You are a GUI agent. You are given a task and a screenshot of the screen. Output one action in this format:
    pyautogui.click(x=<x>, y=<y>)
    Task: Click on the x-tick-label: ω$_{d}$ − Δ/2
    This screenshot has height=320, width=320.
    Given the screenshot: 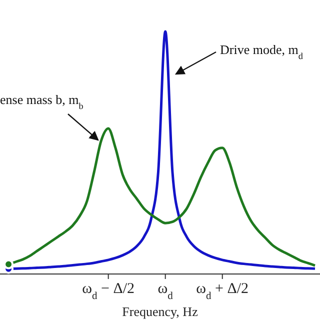 What is the action you would take?
    pyautogui.click(x=108, y=291)
    